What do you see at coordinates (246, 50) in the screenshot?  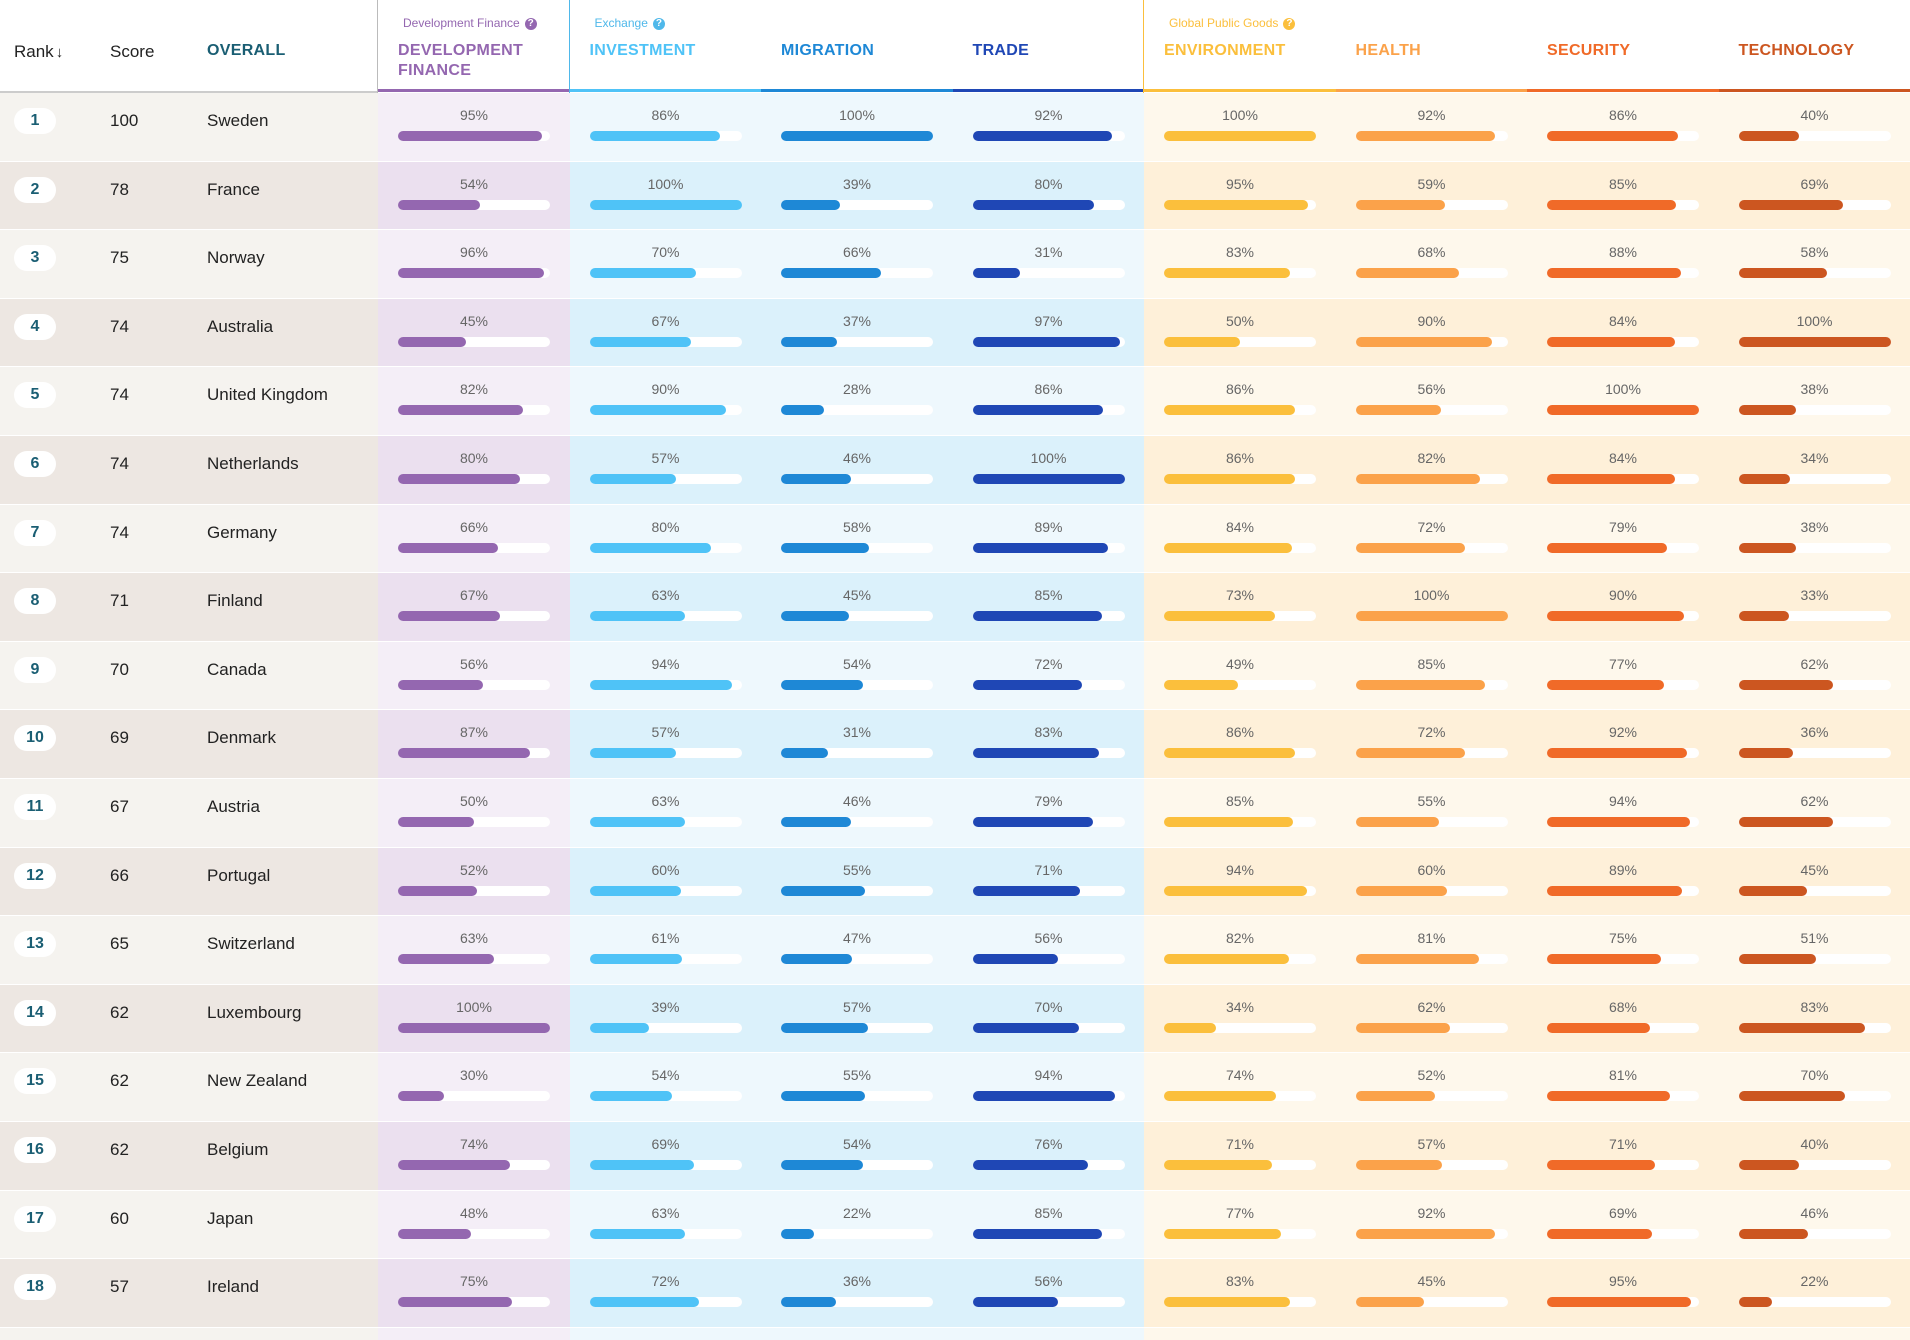 I see `overall-header: OVERALL` at bounding box center [246, 50].